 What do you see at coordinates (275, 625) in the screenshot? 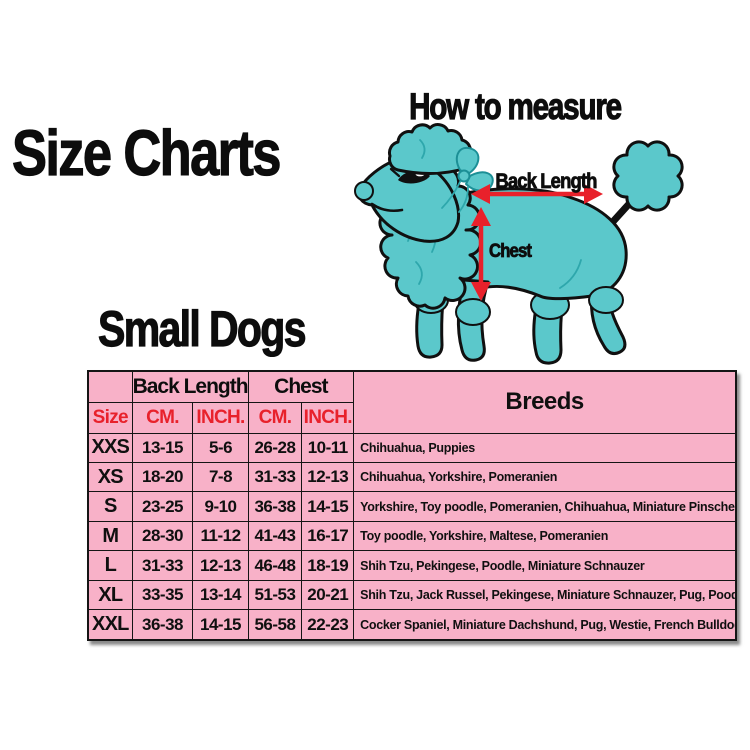
I see `cell-chest-cm: 56-58` at bounding box center [275, 625].